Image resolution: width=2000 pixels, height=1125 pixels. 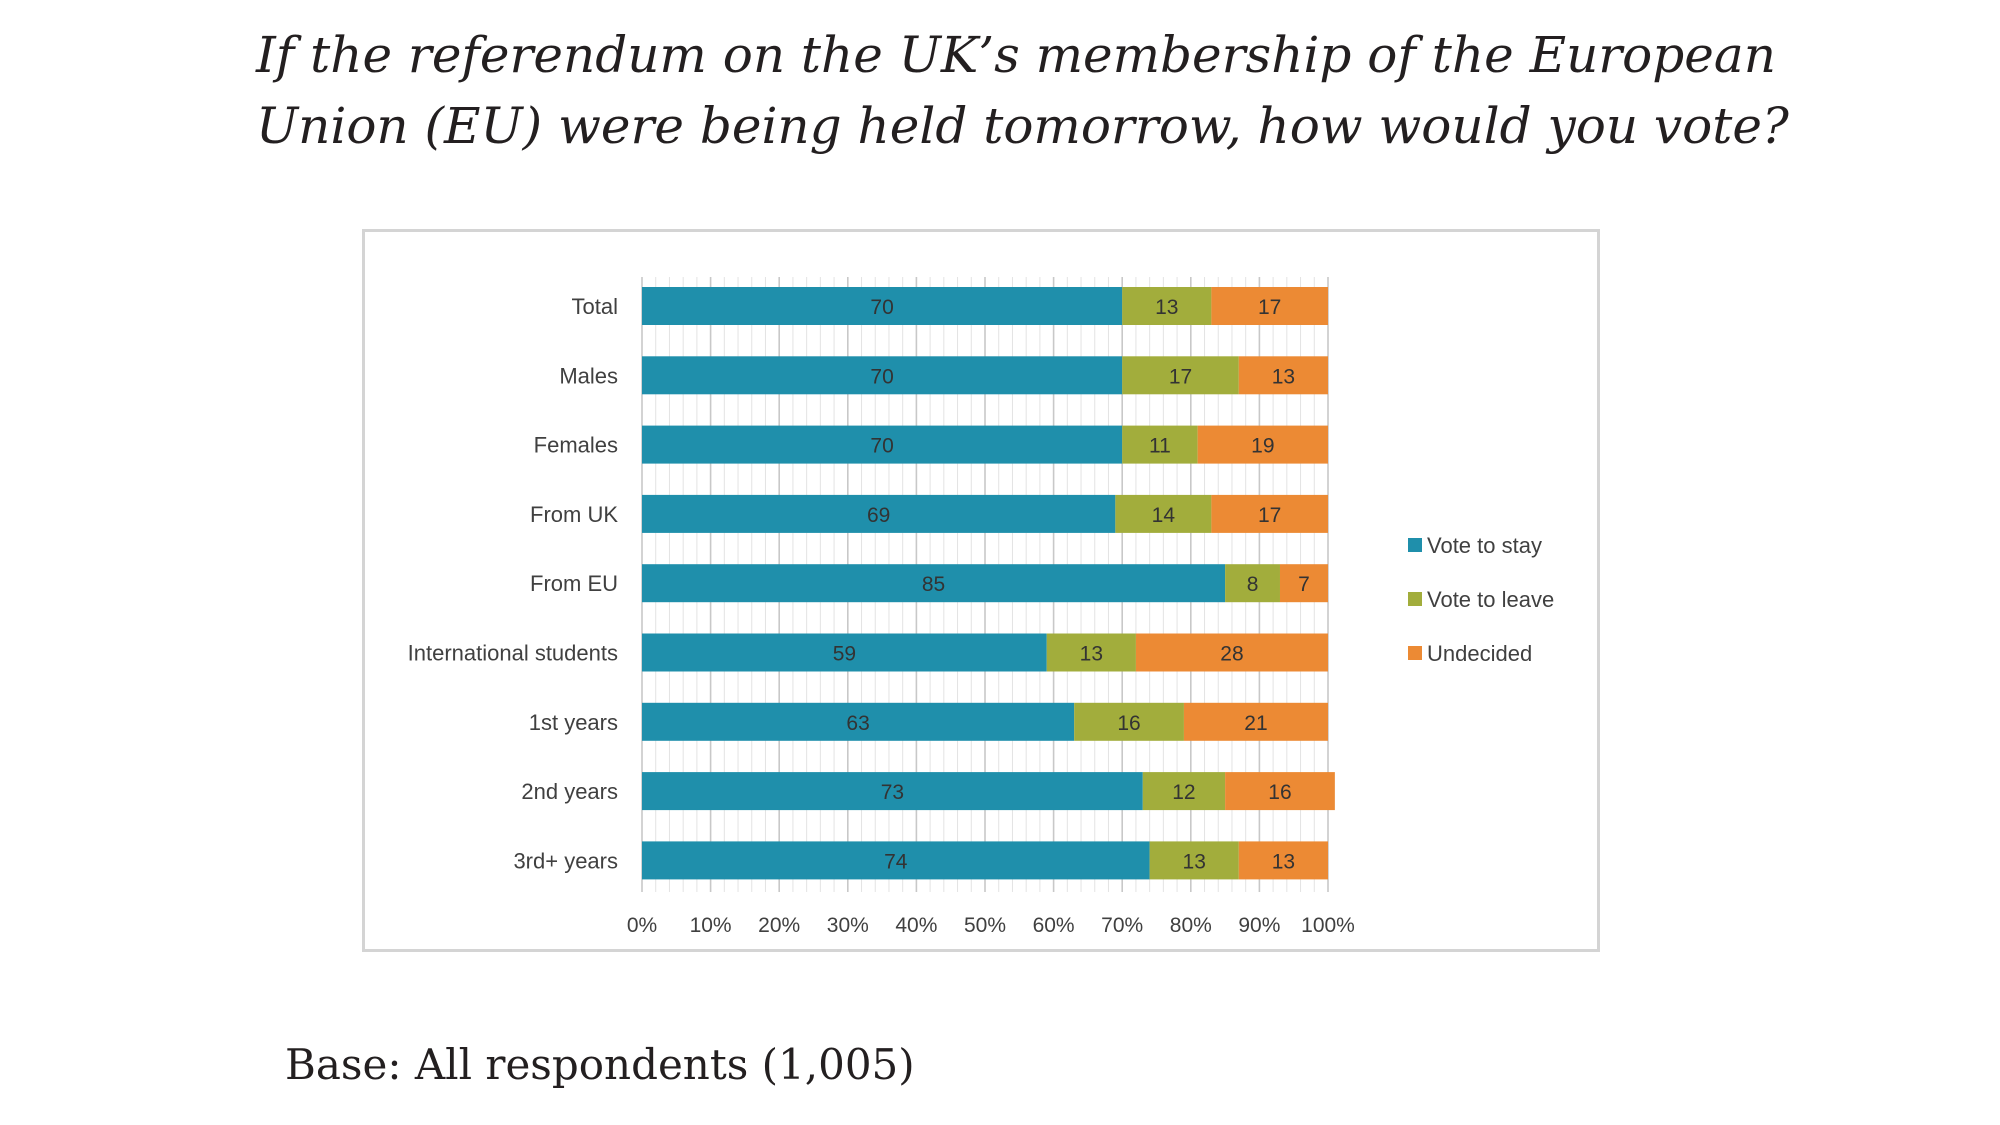 I want to click on x-tick-label: 60%, so click(x=1054, y=925).